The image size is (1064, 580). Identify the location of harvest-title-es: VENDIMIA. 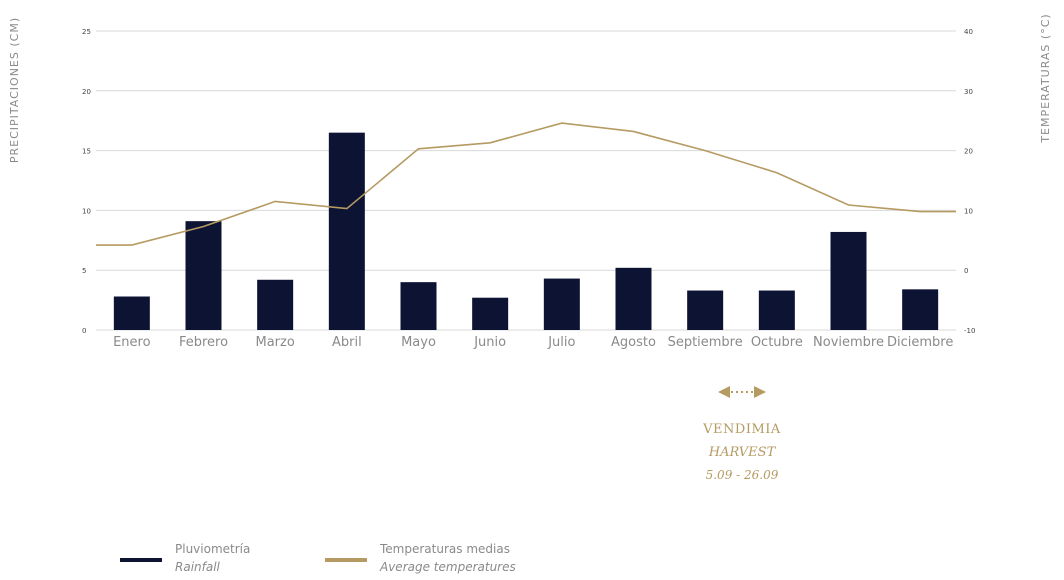
(742, 429).